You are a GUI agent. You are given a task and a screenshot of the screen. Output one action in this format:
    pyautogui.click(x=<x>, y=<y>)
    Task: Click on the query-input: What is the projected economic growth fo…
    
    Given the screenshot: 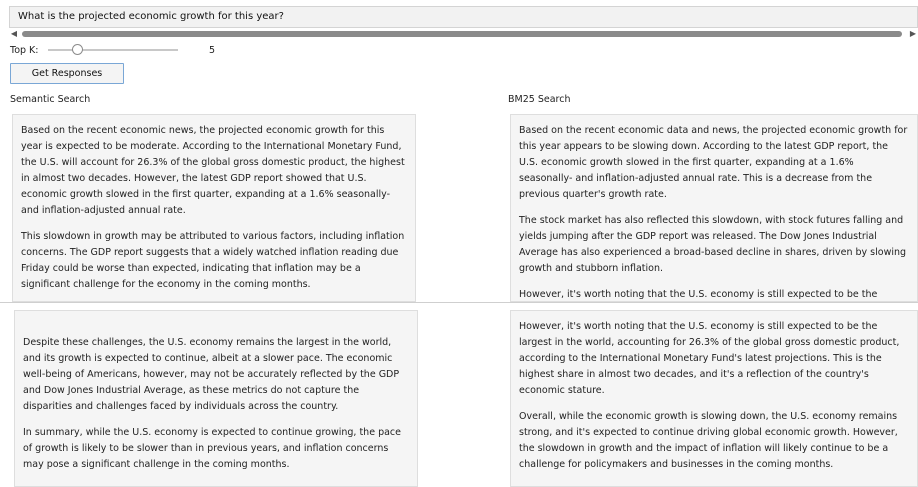 What is the action you would take?
    pyautogui.click(x=463, y=17)
    